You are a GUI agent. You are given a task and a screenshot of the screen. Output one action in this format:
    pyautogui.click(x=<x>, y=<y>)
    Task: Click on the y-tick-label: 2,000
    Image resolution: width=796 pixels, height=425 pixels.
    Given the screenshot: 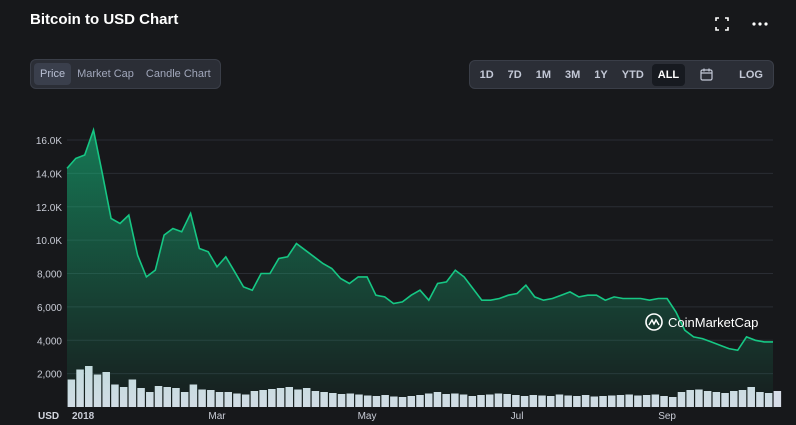 What is the action you would take?
    pyautogui.click(x=49, y=375)
    